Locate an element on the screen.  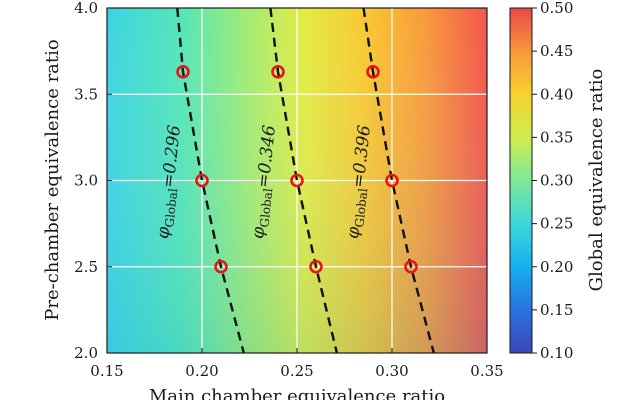
colorbar-tick-label: 0.10 is located at coordinates (556, 353).